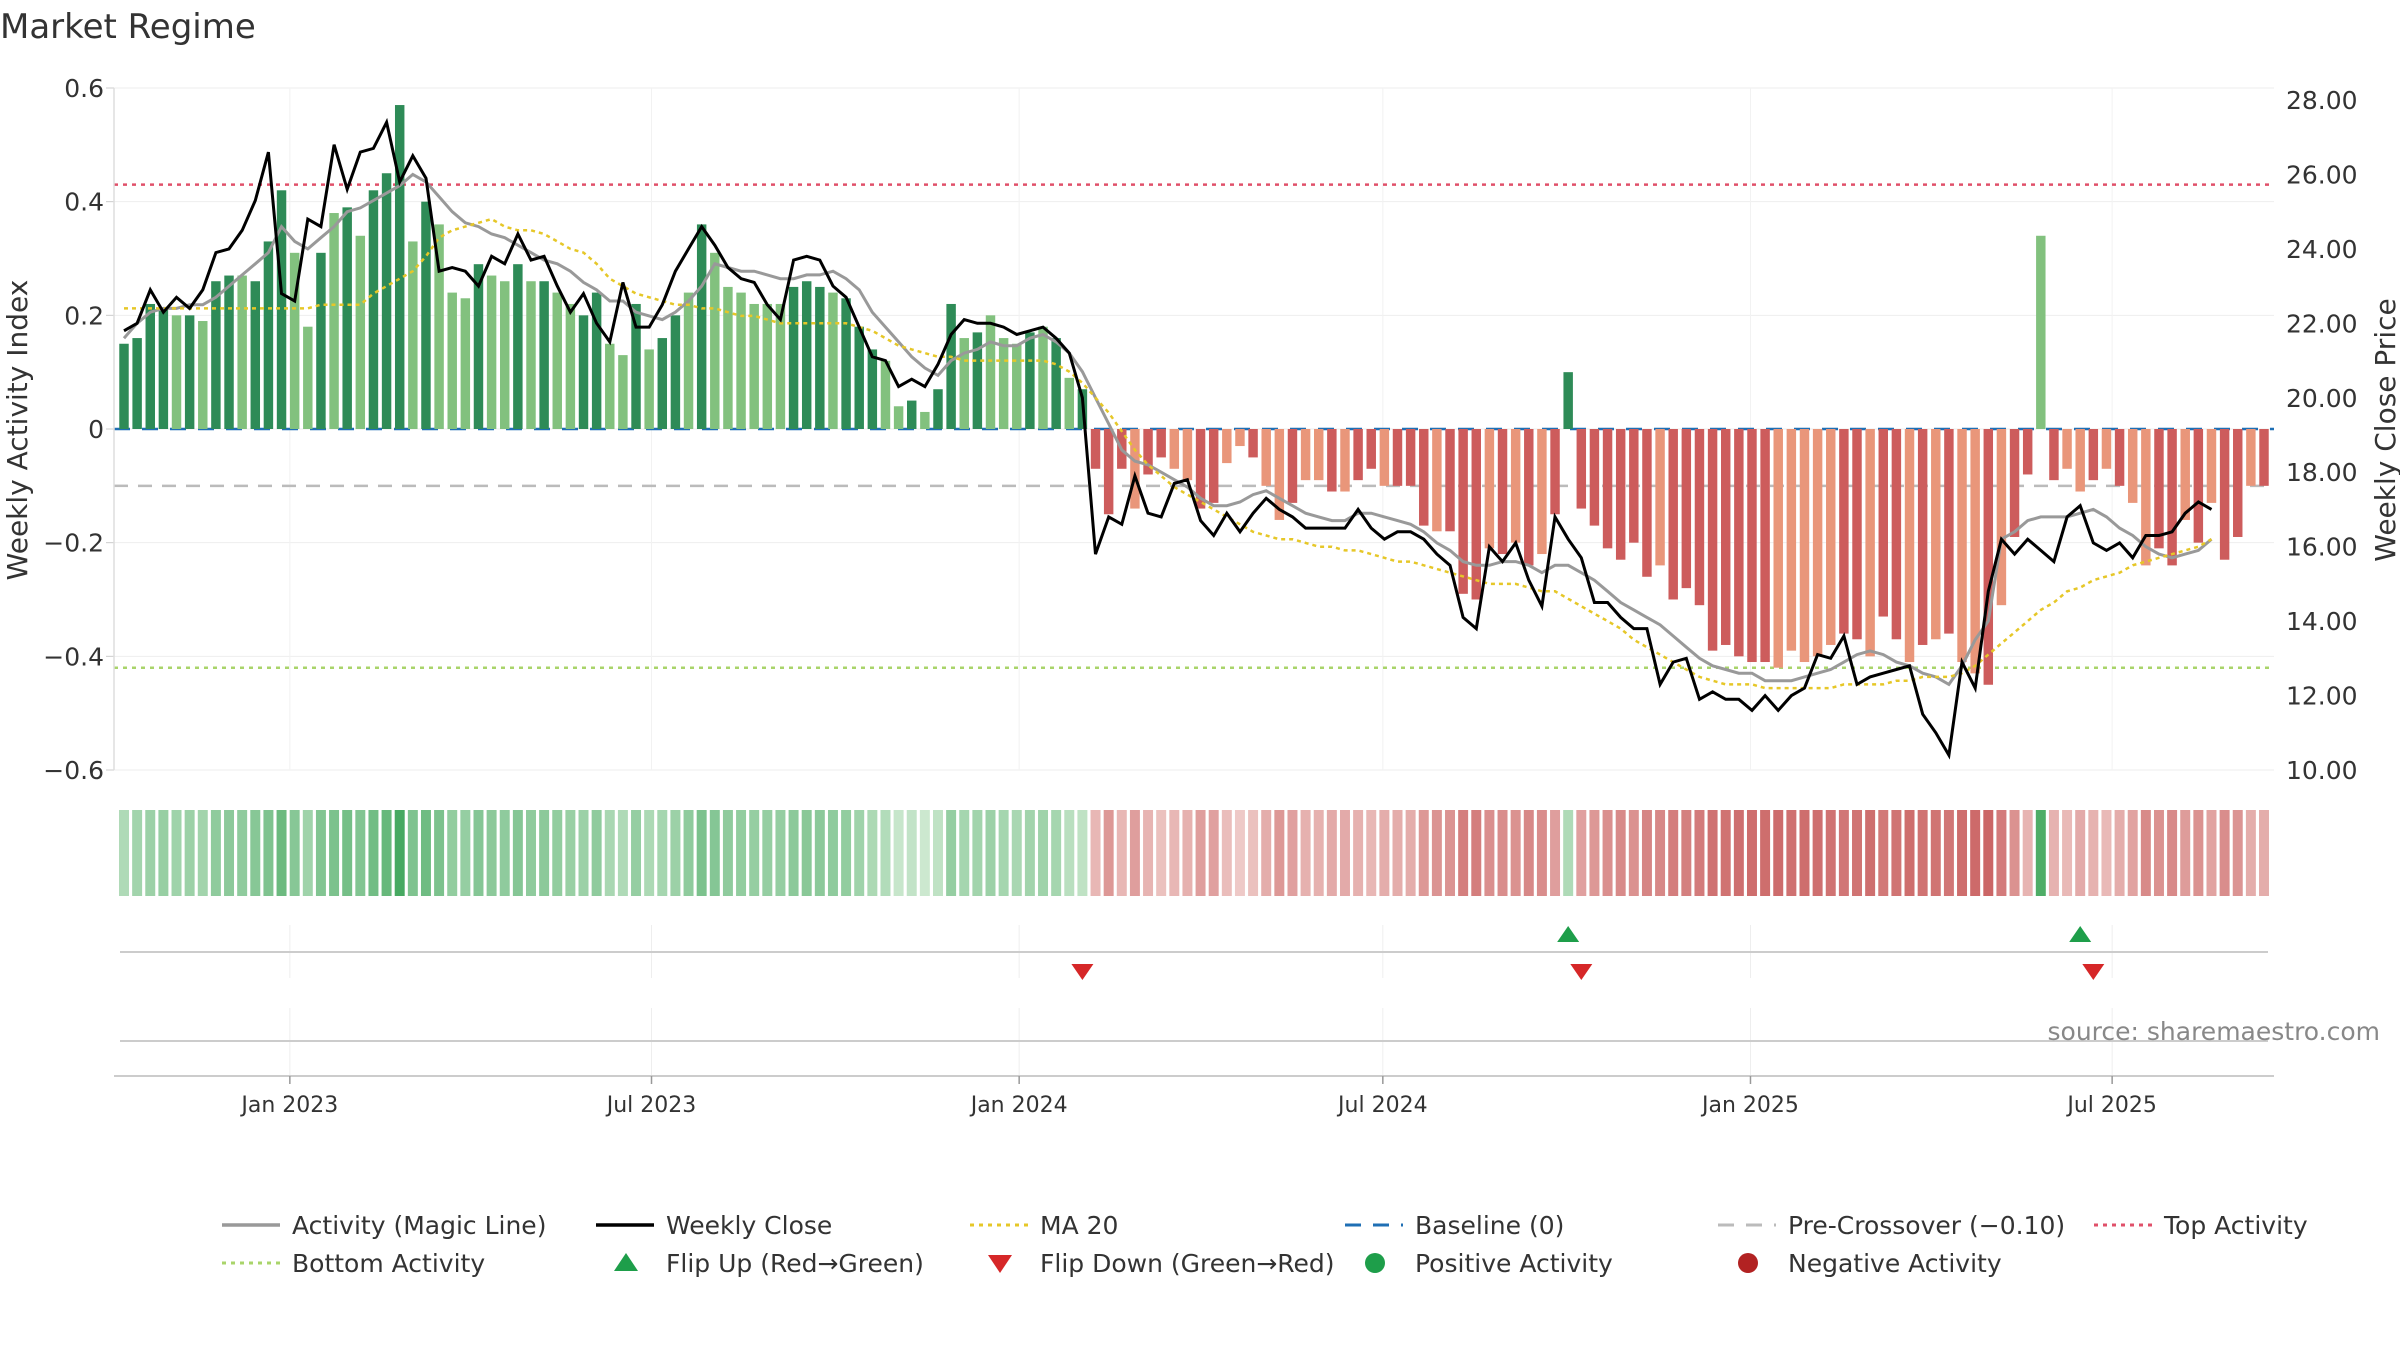  I want to click on y-right-tick-label: 28.00, so click(2322, 100).